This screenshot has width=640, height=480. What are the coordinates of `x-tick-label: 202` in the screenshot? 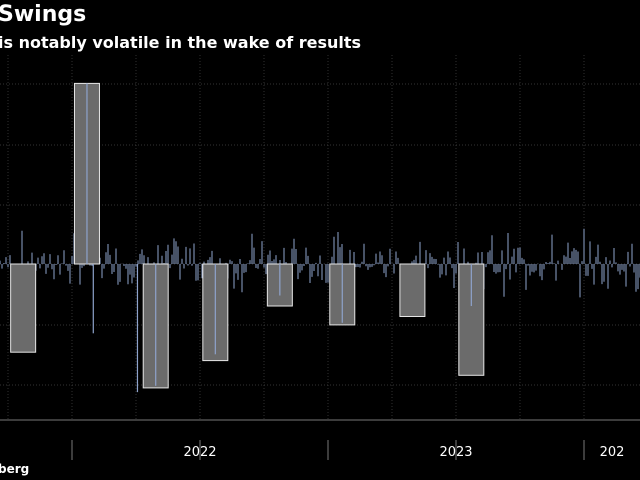 It's located at (612, 452).